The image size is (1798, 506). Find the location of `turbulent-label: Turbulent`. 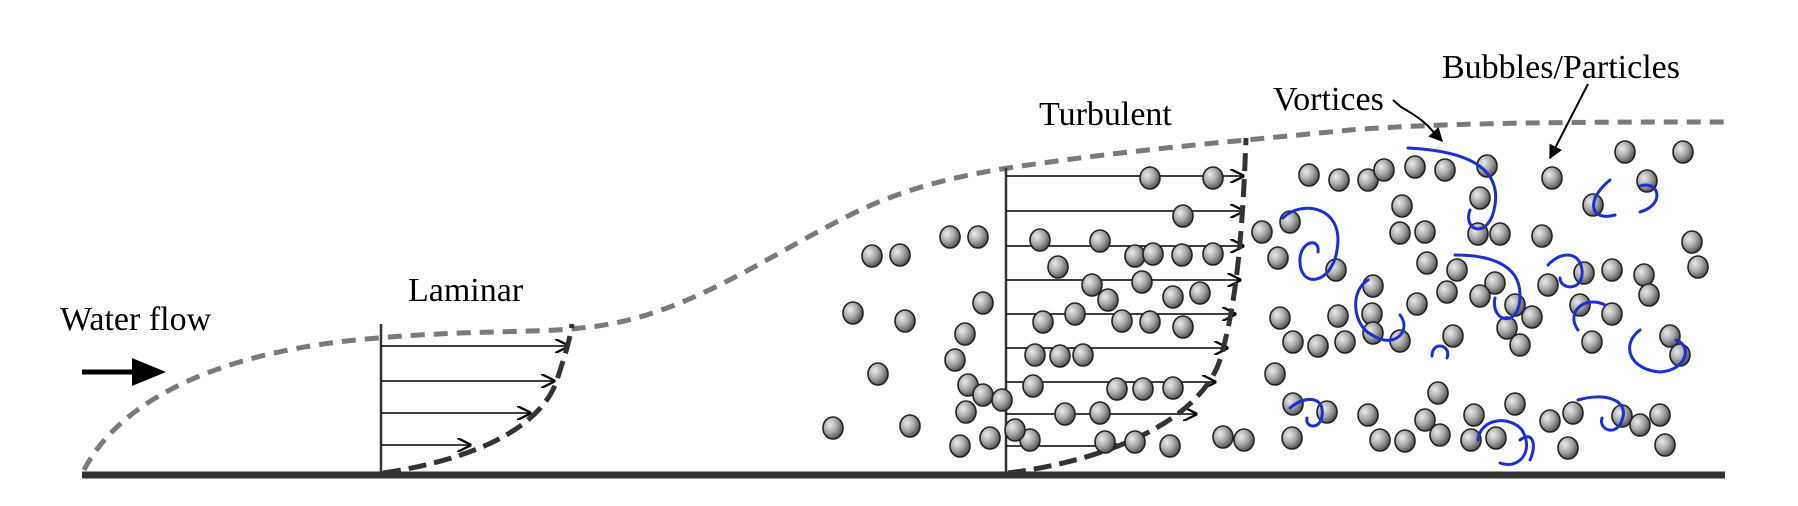

turbulent-label: Turbulent is located at coordinates (1105, 114).